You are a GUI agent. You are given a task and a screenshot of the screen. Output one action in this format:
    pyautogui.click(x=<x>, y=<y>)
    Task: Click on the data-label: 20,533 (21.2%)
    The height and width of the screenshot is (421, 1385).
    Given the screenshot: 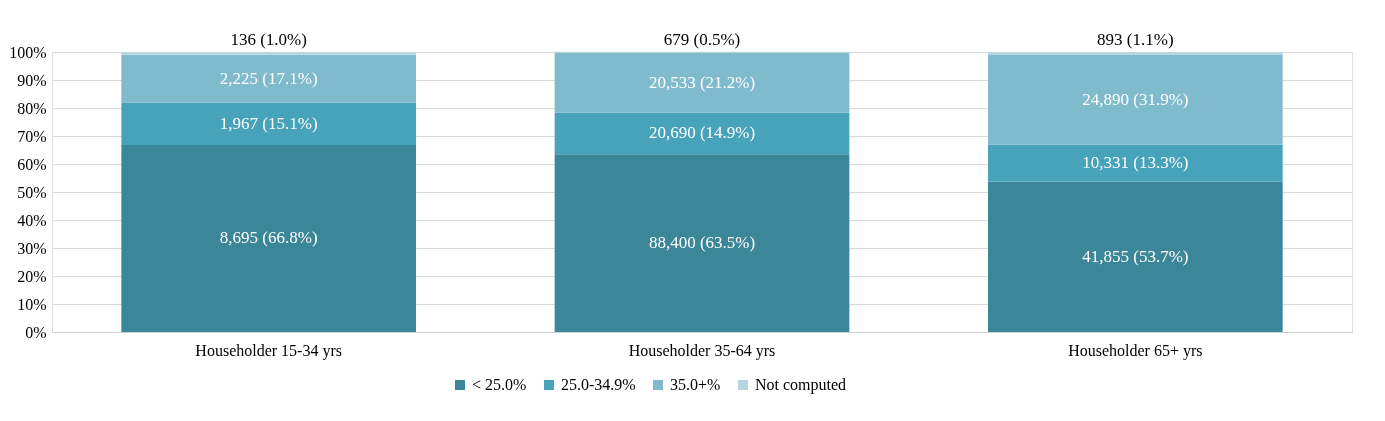 What is the action you would take?
    pyautogui.click(x=702, y=82)
    